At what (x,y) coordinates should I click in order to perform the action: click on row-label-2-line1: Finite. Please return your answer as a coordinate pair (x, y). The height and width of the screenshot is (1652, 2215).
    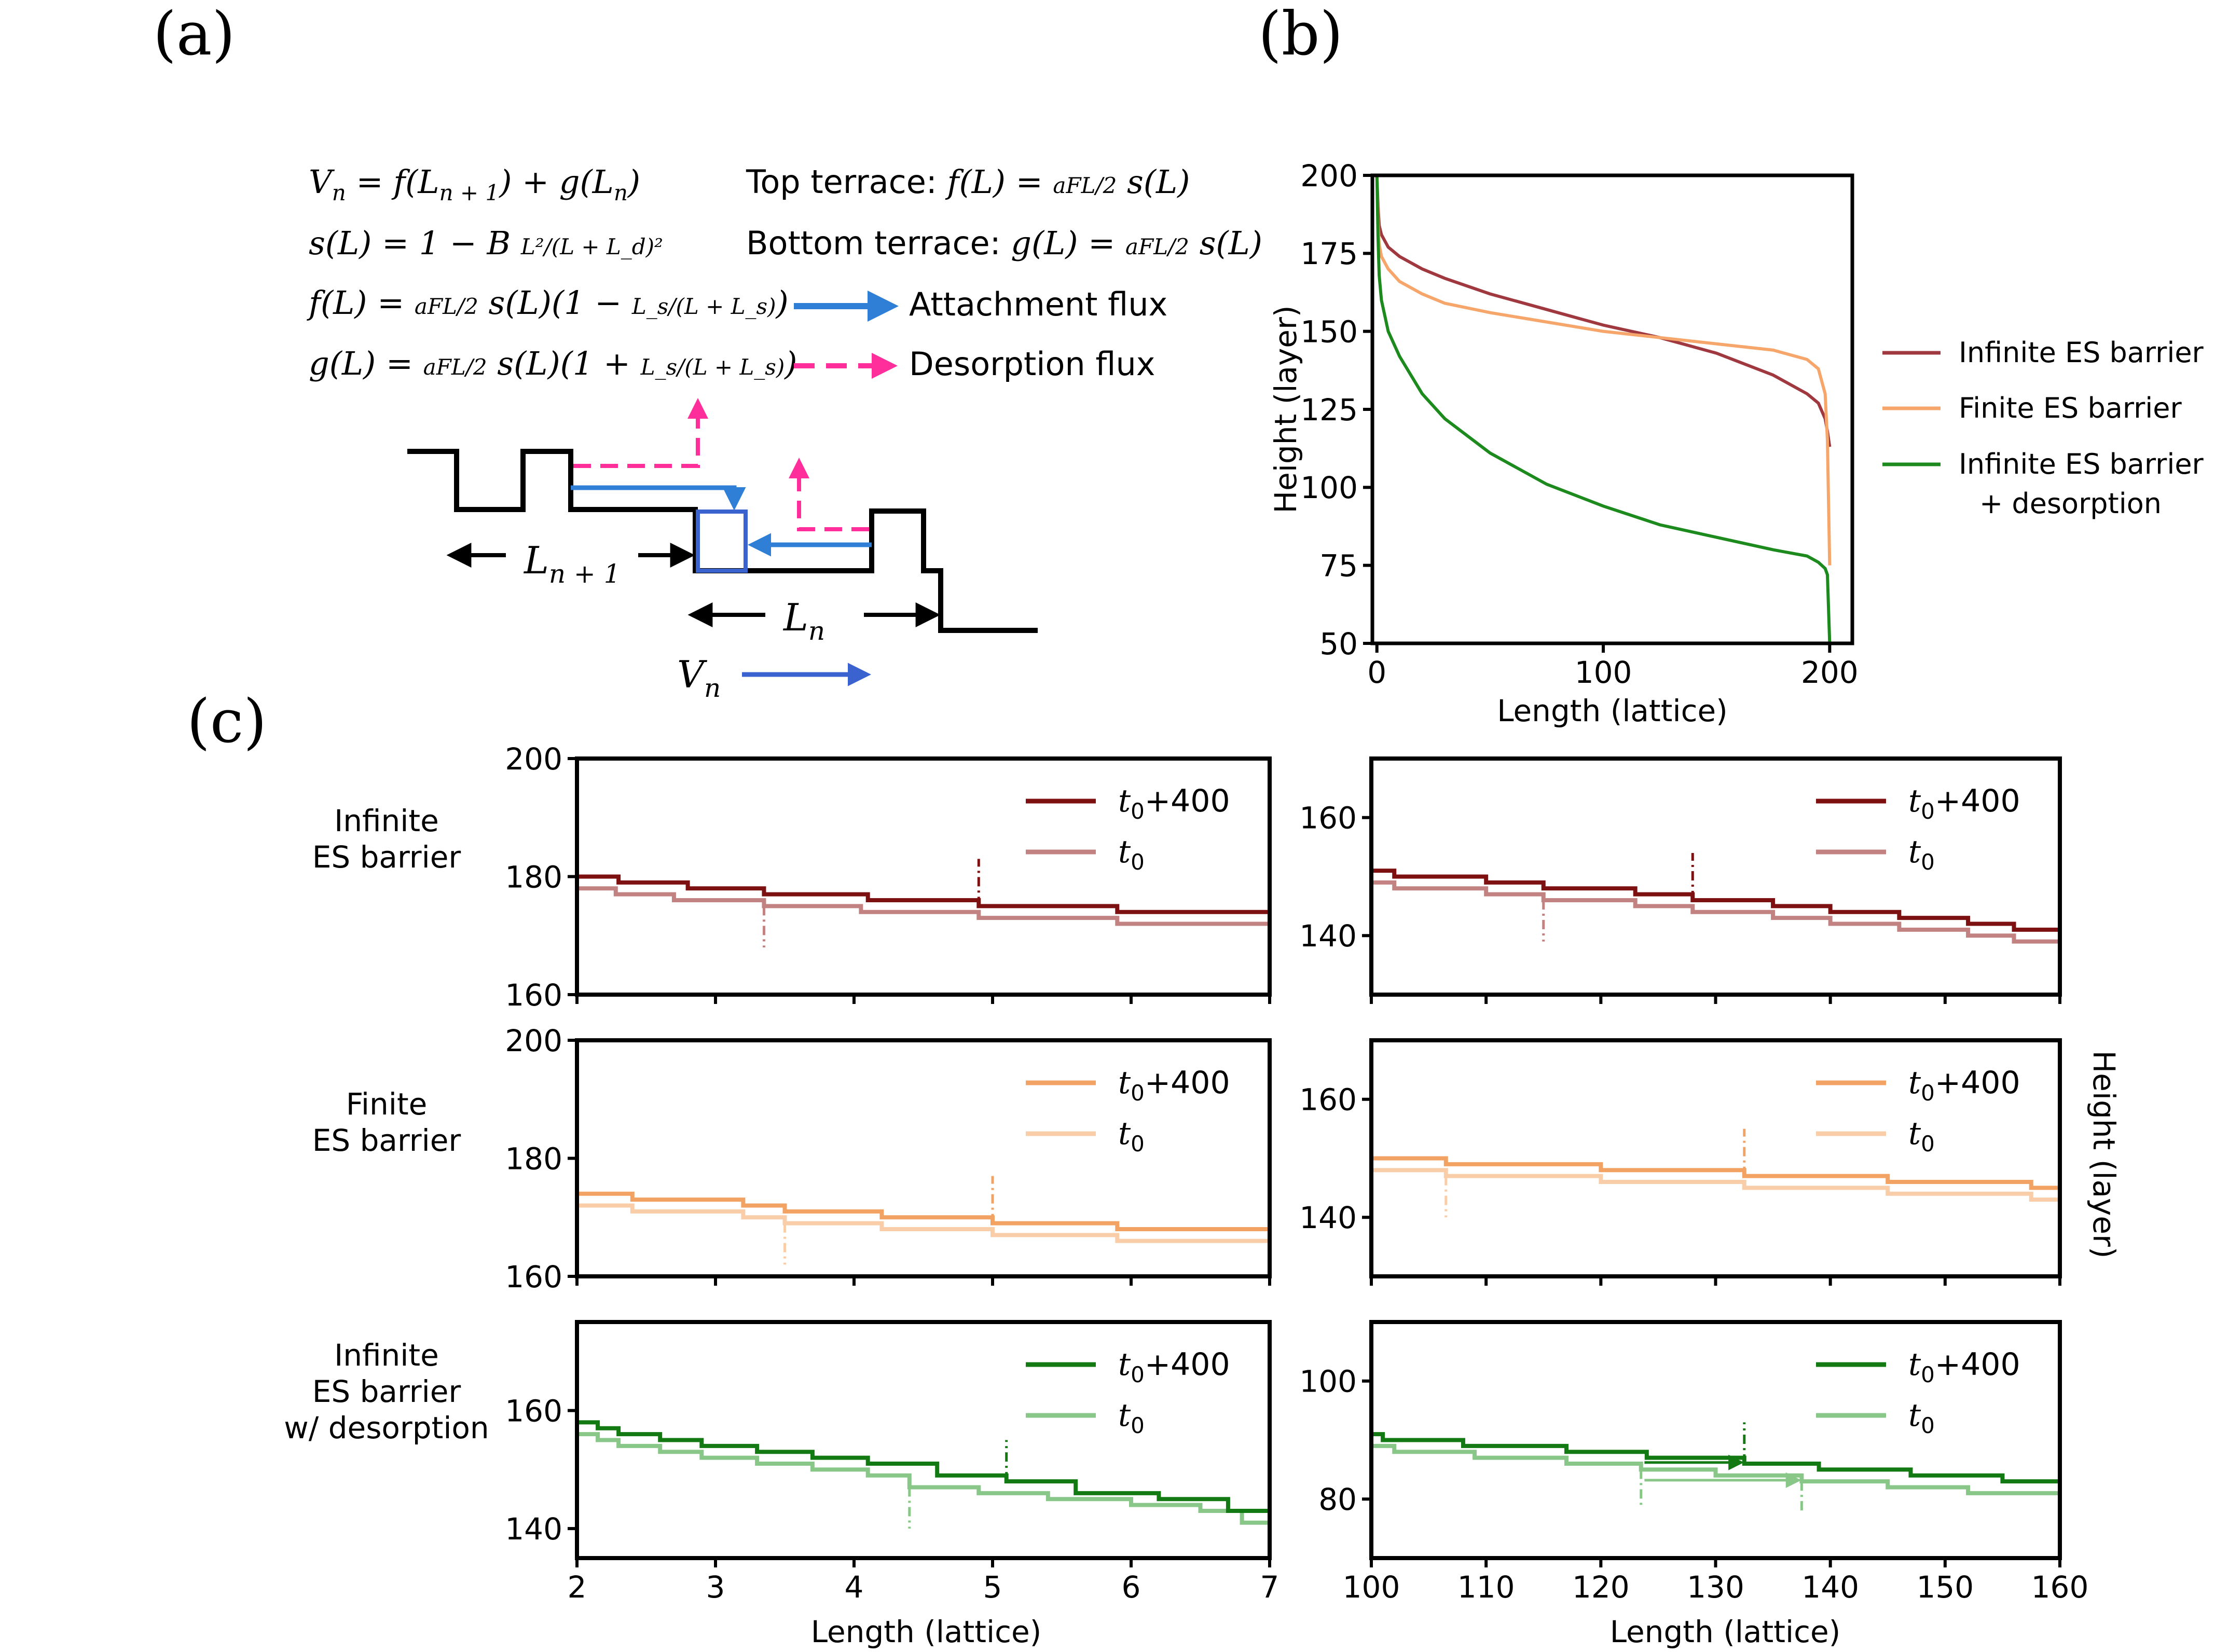
    Looking at the image, I should click on (387, 1104).